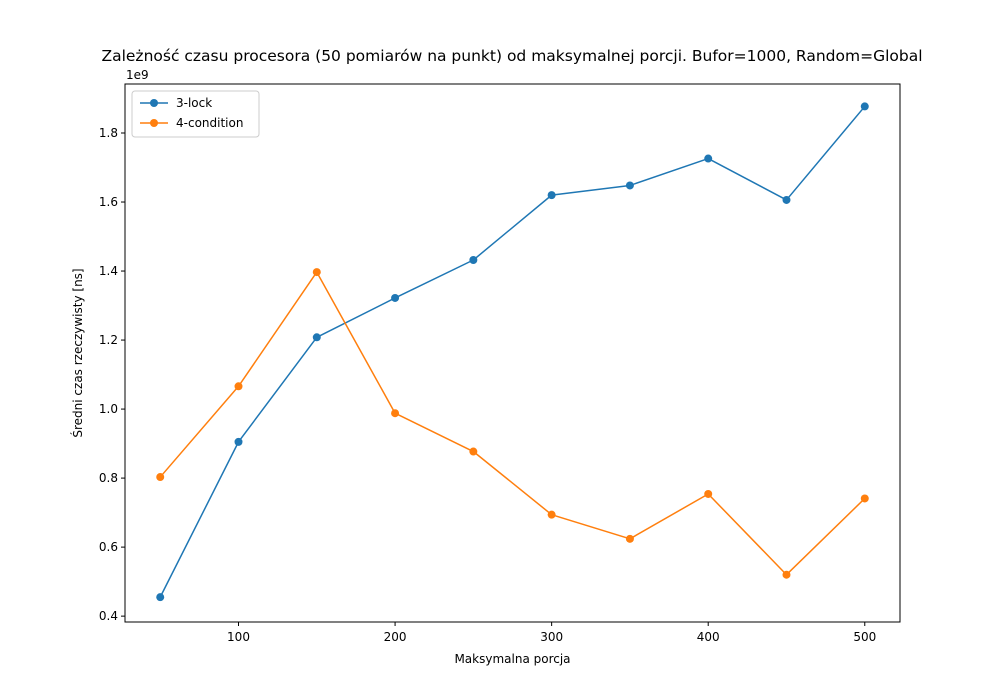 The width and height of the screenshot is (1000, 700). I want to click on y-tick-label-5: 1.4, so click(108, 271).